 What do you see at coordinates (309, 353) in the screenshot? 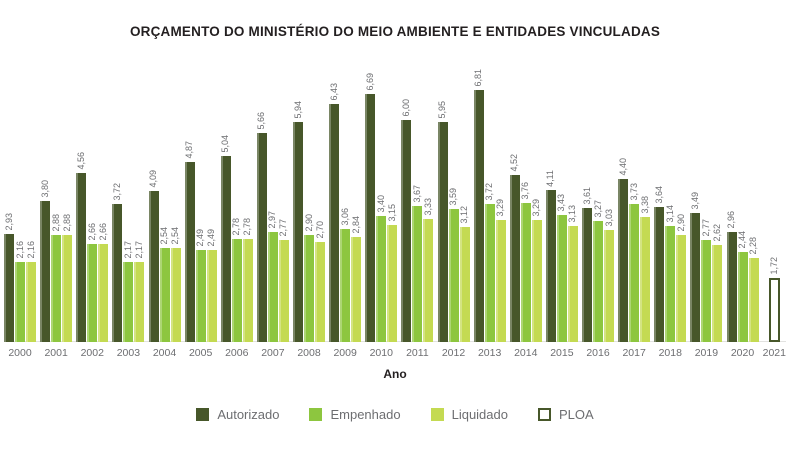
I see `x-tick-label: 2008` at bounding box center [309, 353].